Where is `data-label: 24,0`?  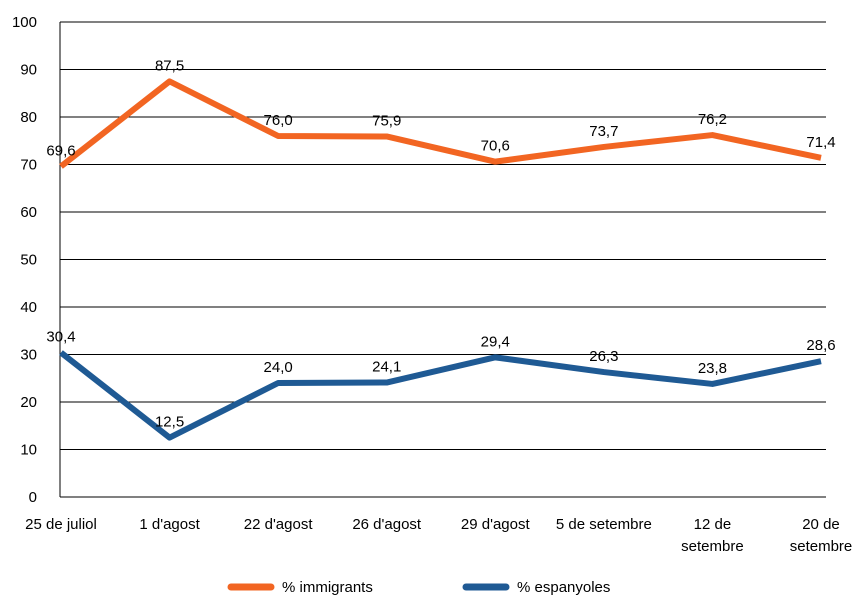
data-label: 24,0 is located at coordinates (278, 367).